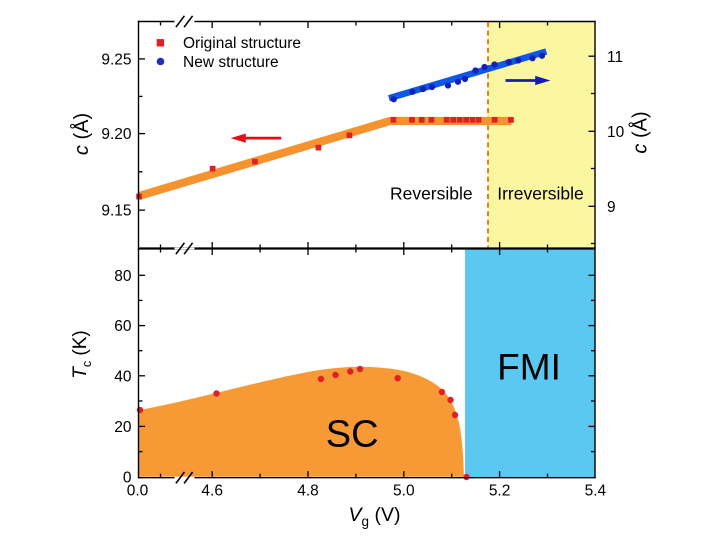 This screenshot has height=540, width=720. Describe the element at coordinates (352, 435) in the screenshot. I see `svg-text: SC` at that location.